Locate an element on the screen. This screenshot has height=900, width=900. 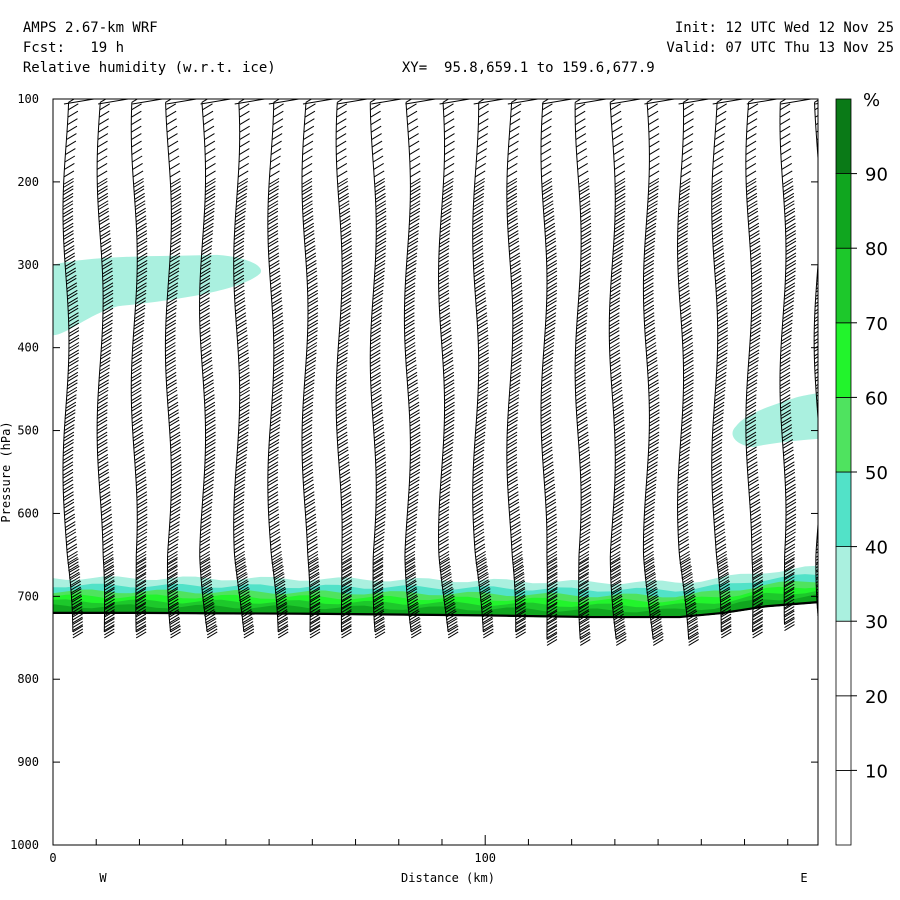
init-value: 12 UTC Wed 12 Nov 25 is located at coordinates (809, 28).